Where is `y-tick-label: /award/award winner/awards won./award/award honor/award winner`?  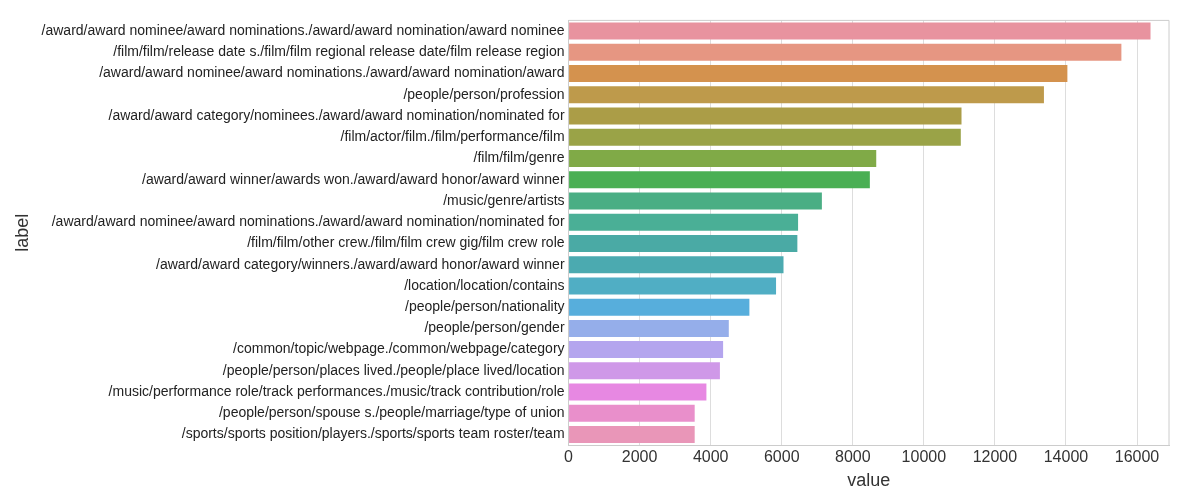
y-tick-label: /award/award winner/awards won./award/award honor/award winner is located at coordinates (353, 178).